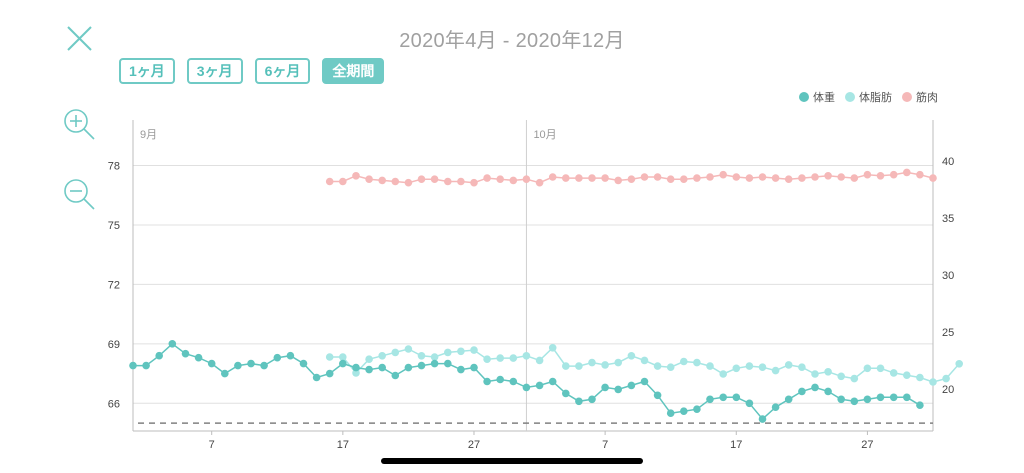 The width and height of the screenshot is (1024, 473). I want to click on legend-fat-dot, so click(850, 97).